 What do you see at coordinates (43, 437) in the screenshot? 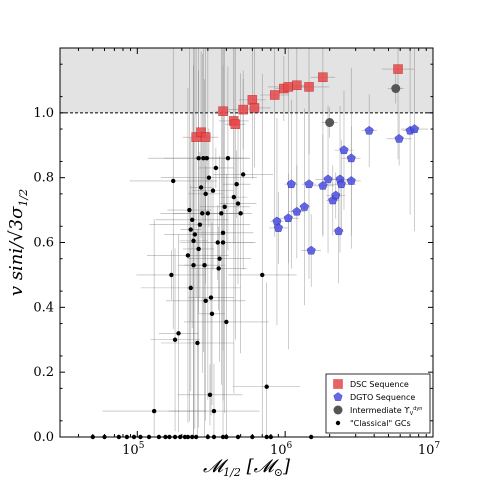
I see `y-tick-label: 0.0` at bounding box center [43, 437].